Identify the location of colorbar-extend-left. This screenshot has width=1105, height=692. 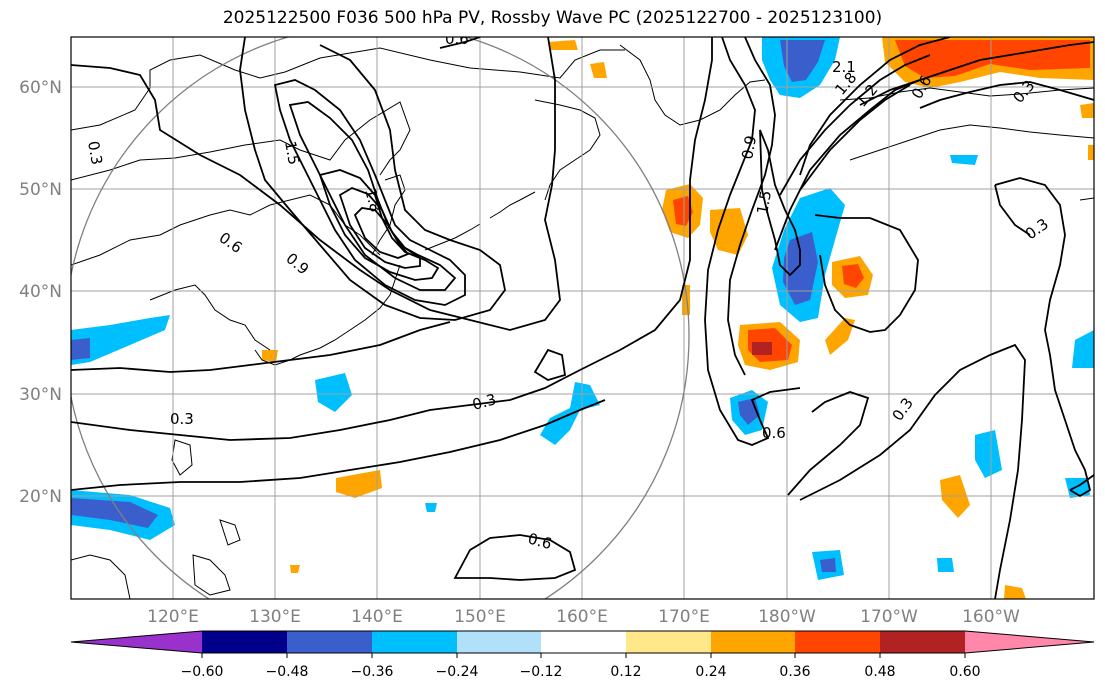
(136, 642).